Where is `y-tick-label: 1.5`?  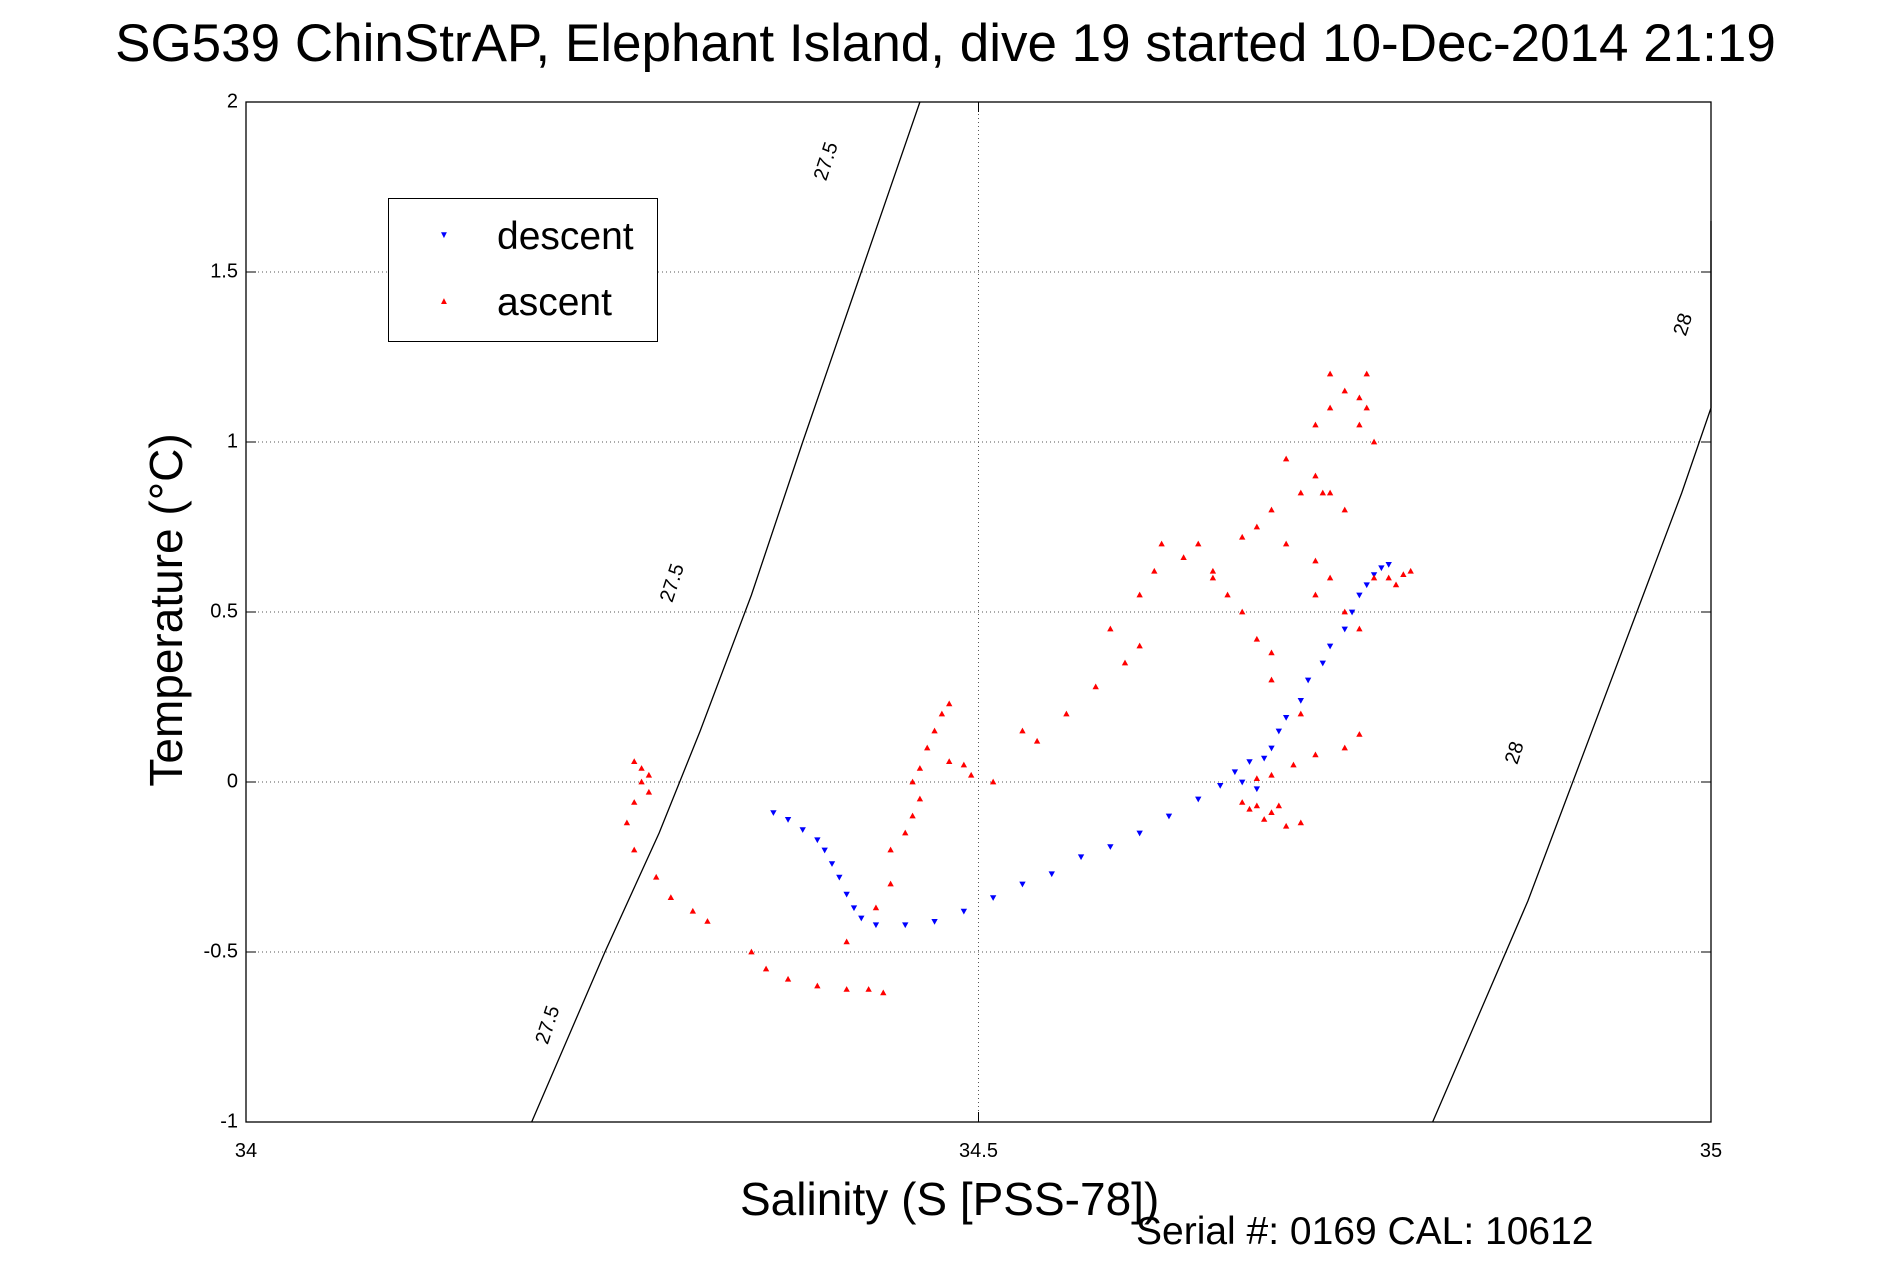 y-tick-label: 1.5 is located at coordinates (224, 271).